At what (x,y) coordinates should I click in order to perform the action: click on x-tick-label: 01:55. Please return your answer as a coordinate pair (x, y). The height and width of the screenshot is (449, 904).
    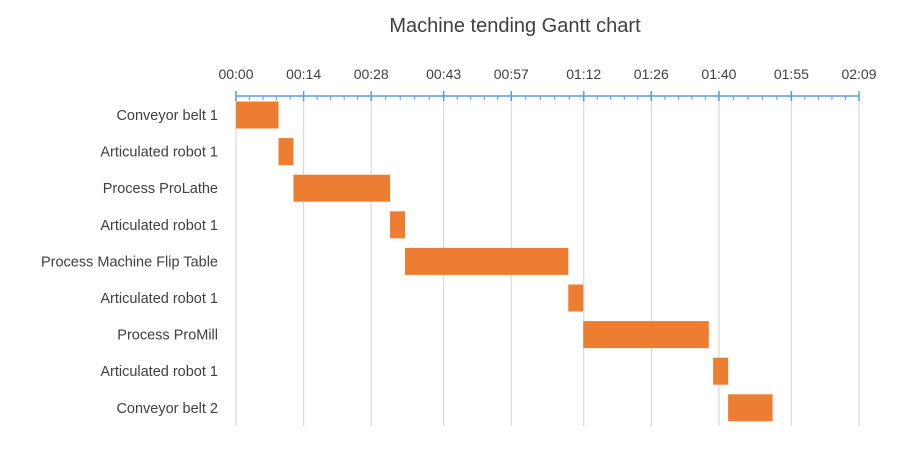
    Looking at the image, I should click on (791, 74).